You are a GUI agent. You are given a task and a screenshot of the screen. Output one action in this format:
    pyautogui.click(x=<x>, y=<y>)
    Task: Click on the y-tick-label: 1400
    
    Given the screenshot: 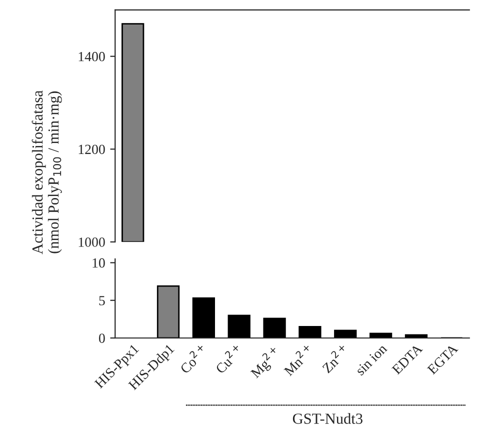 What is the action you would take?
    pyautogui.click(x=91, y=57)
    